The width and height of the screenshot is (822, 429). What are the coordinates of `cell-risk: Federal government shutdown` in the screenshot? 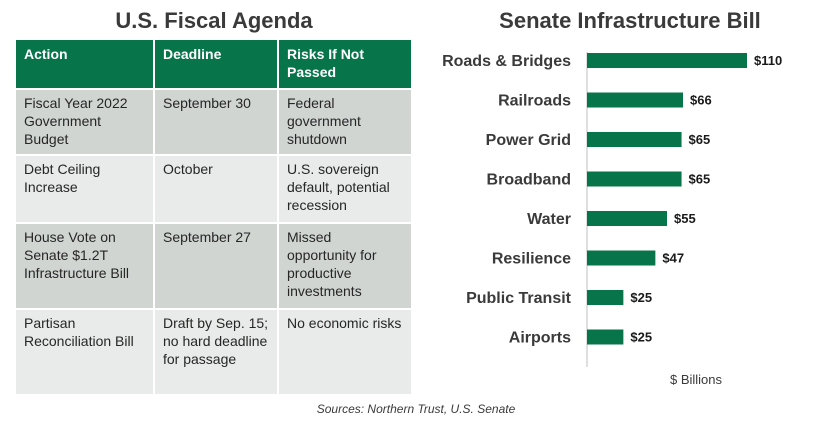 It's located at (345, 121).